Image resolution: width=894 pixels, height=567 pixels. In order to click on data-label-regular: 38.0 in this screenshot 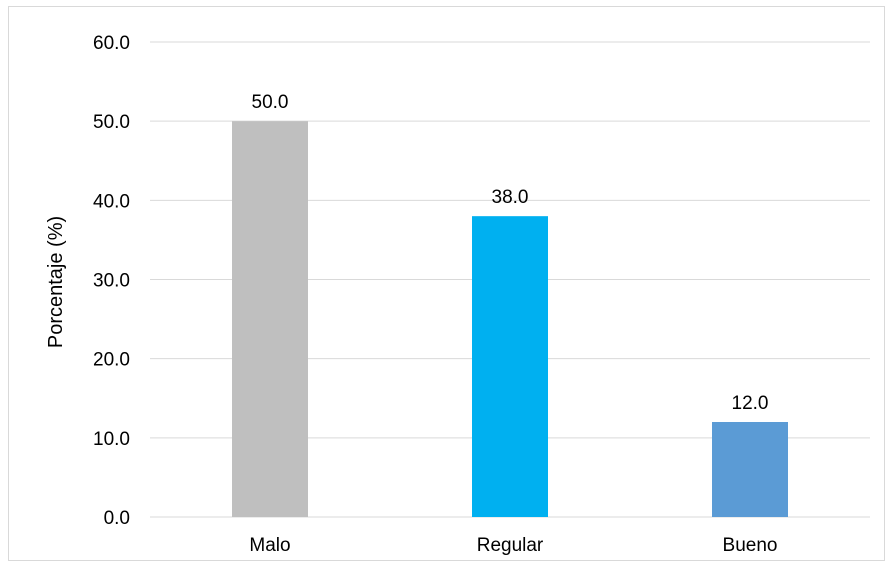, I will do `click(510, 197)`.